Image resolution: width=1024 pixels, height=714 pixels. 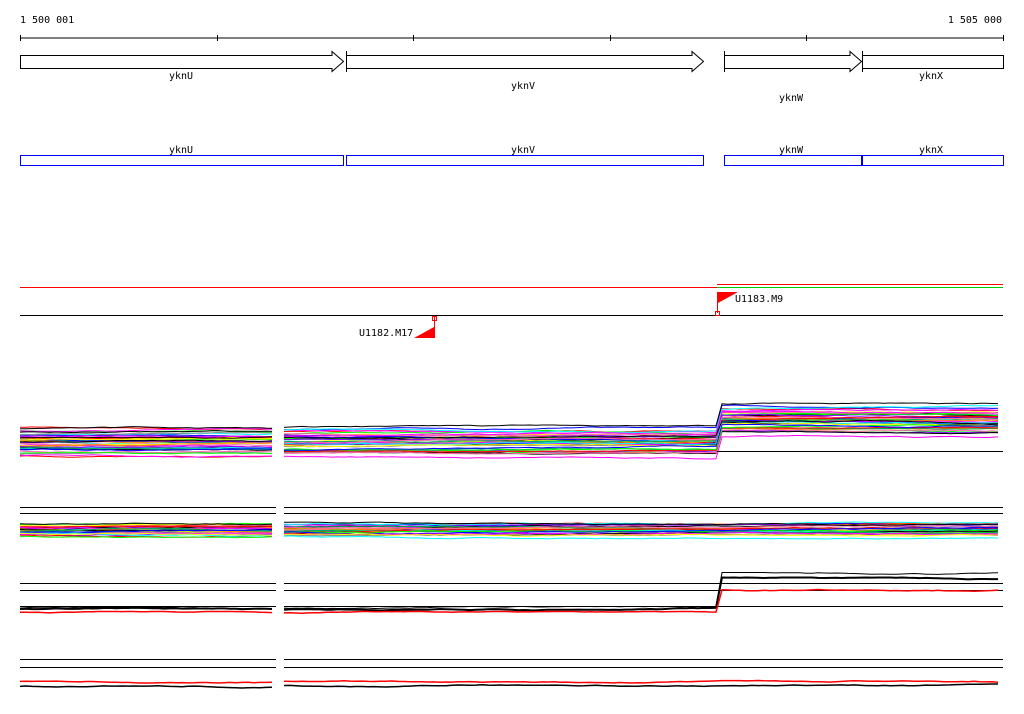 What do you see at coordinates (791, 98) in the screenshot?
I see `gene-label: yknW` at bounding box center [791, 98].